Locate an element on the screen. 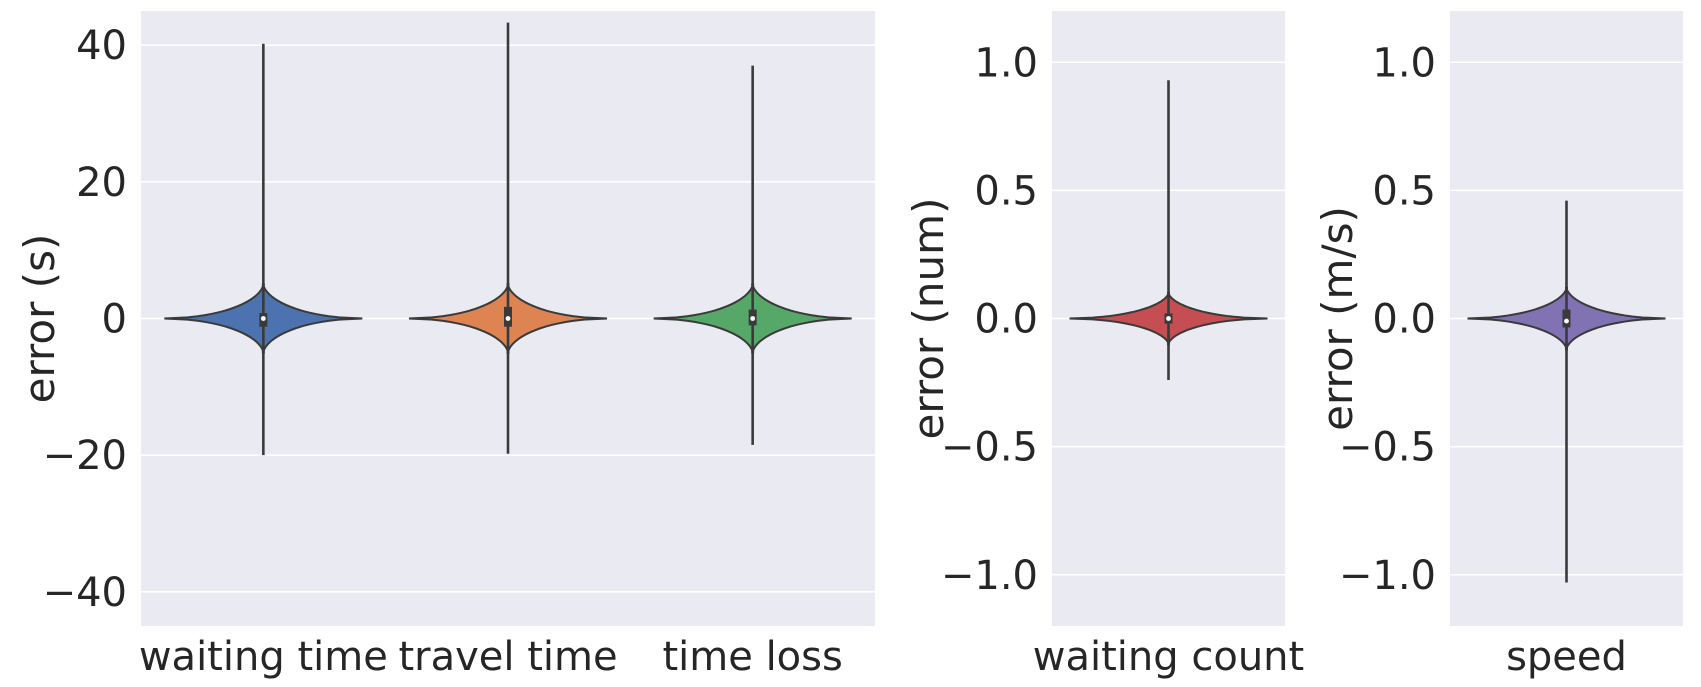 The height and width of the screenshot is (687, 1701). x-tick-label: waiting time is located at coordinates (263, 657).